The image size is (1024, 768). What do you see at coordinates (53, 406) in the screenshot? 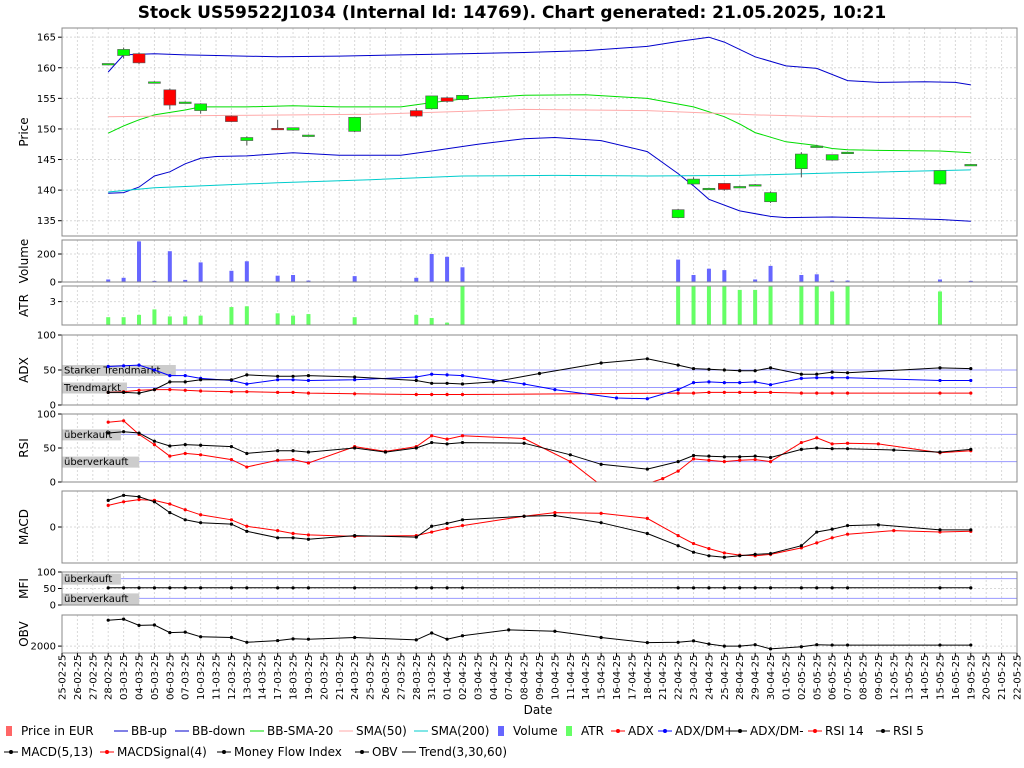
I see `y-tick-label: 0` at bounding box center [53, 406].